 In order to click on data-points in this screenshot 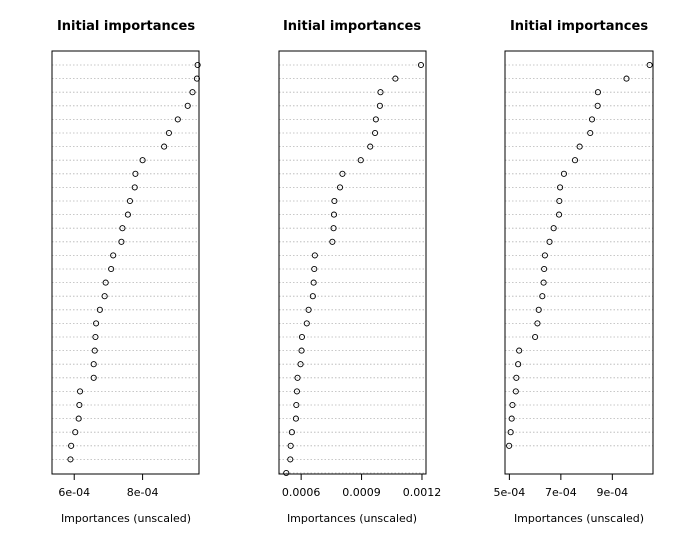, I will do `click(134, 262)`.